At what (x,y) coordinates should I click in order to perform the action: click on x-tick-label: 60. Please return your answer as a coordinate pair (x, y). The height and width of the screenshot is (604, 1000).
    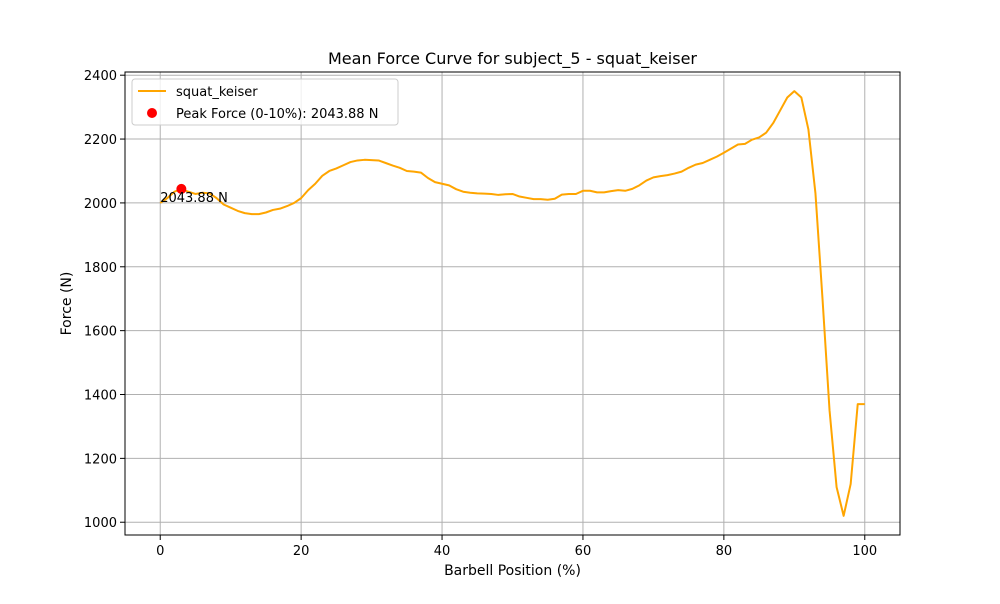
    Looking at the image, I should click on (583, 551).